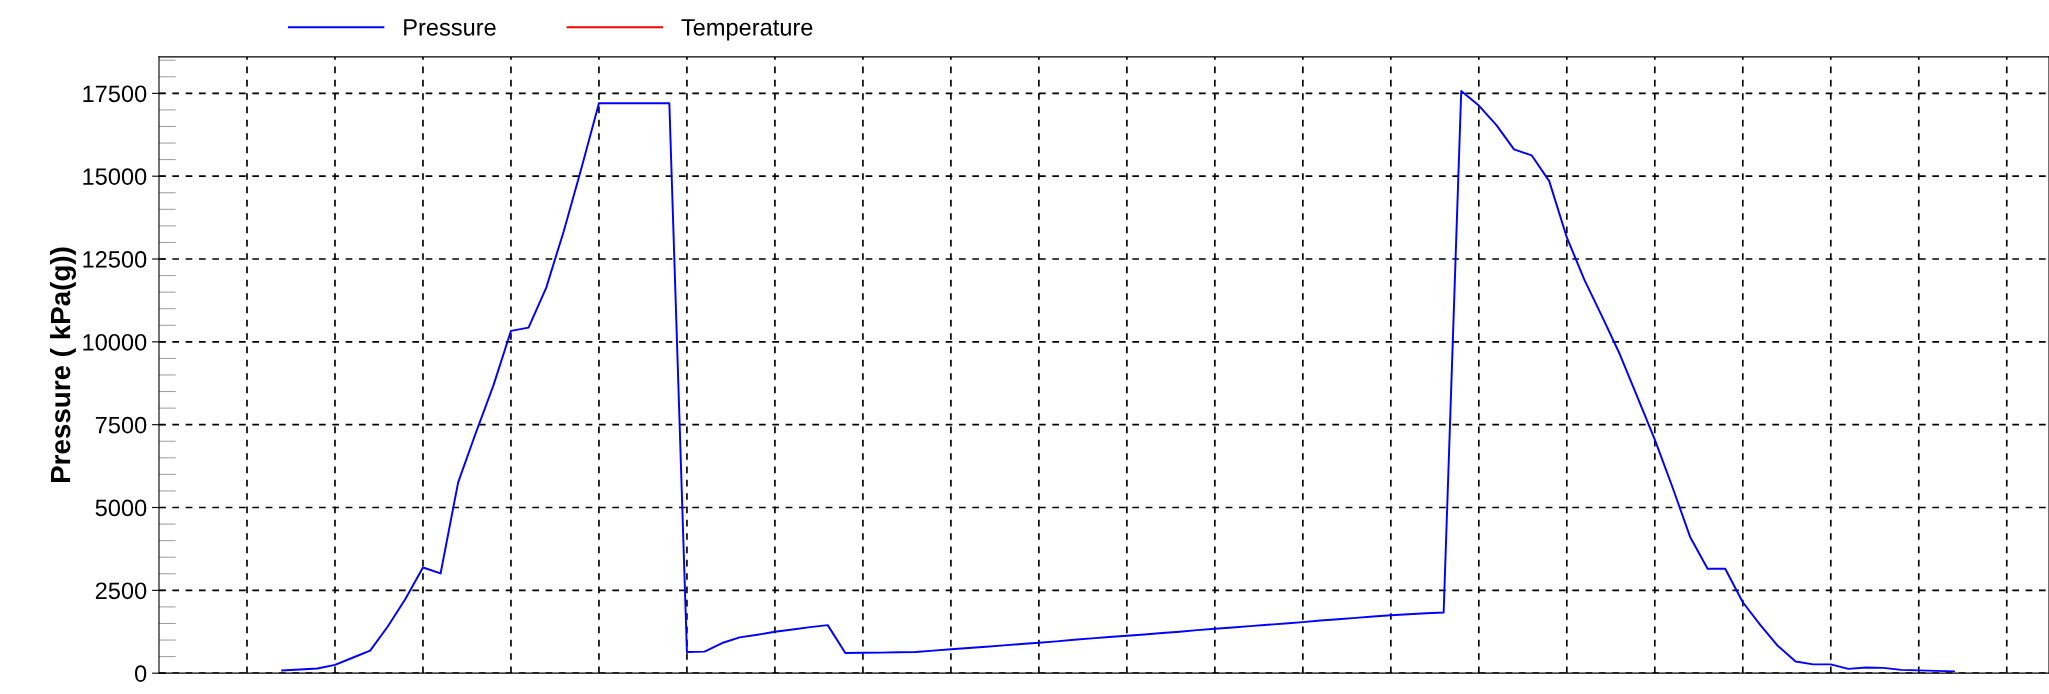 This screenshot has height=694, width=2049. Describe the element at coordinates (115, 342) in the screenshot. I see `y-tick-label: 10000` at that location.